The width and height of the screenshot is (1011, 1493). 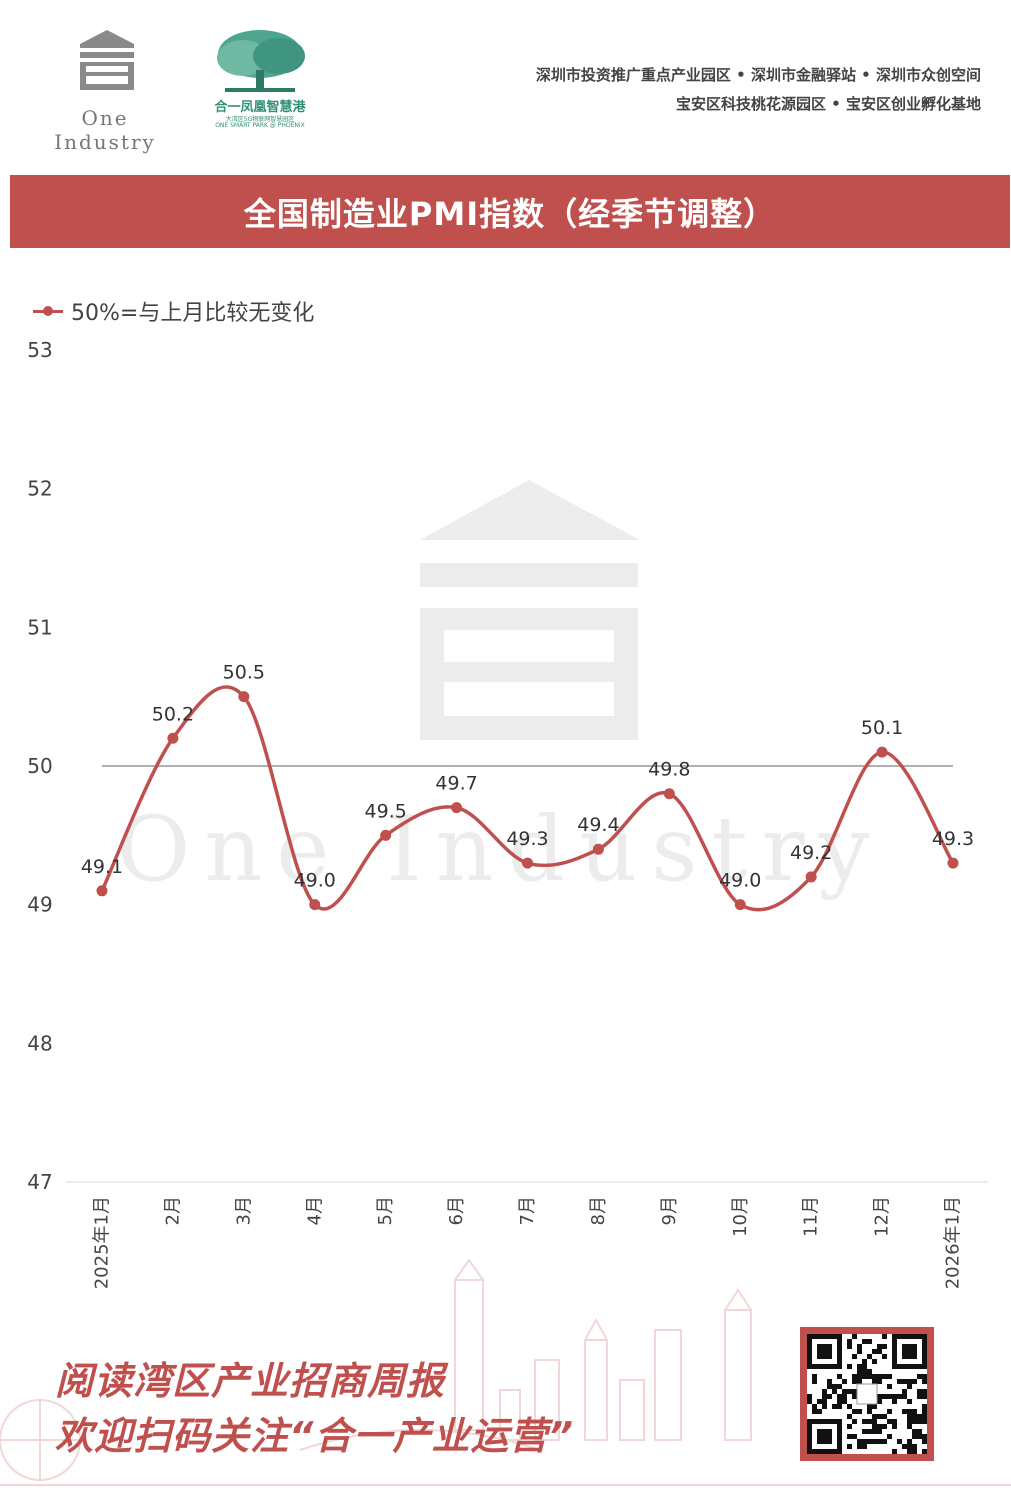 What do you see at coordinates (828, 104) in the screenshot?
I see `tagline-line-2: 宝安区科技桃花源园区 • 宝安区创业孵化基地` at bounding box center [828, 104].